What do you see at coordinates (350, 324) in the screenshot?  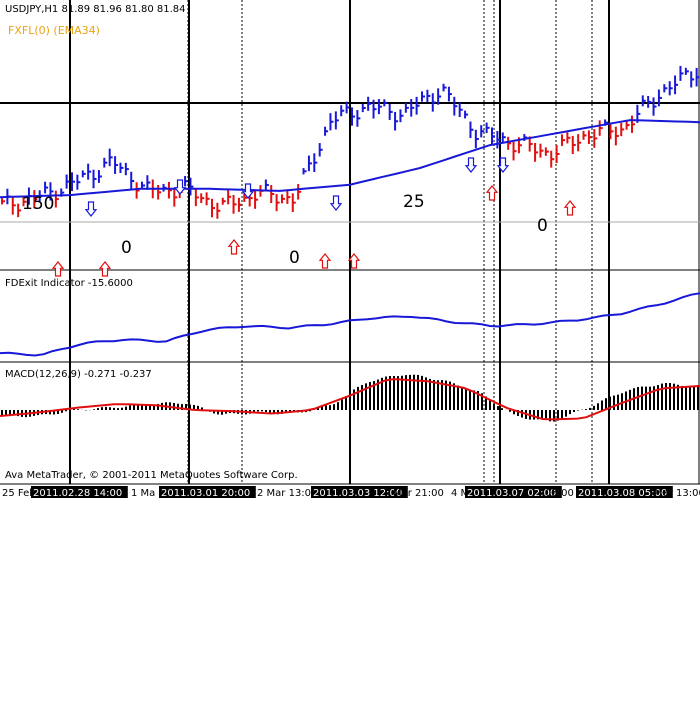 I see `fdexit-line` at bounding box center [350, 324].